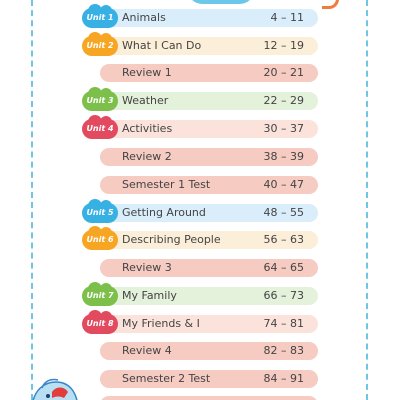 Image resolution: width=400 pixels, height=400 pixels. I want to click on toc-row-review-4: Review 4 82 – 83, so click(209, 351).